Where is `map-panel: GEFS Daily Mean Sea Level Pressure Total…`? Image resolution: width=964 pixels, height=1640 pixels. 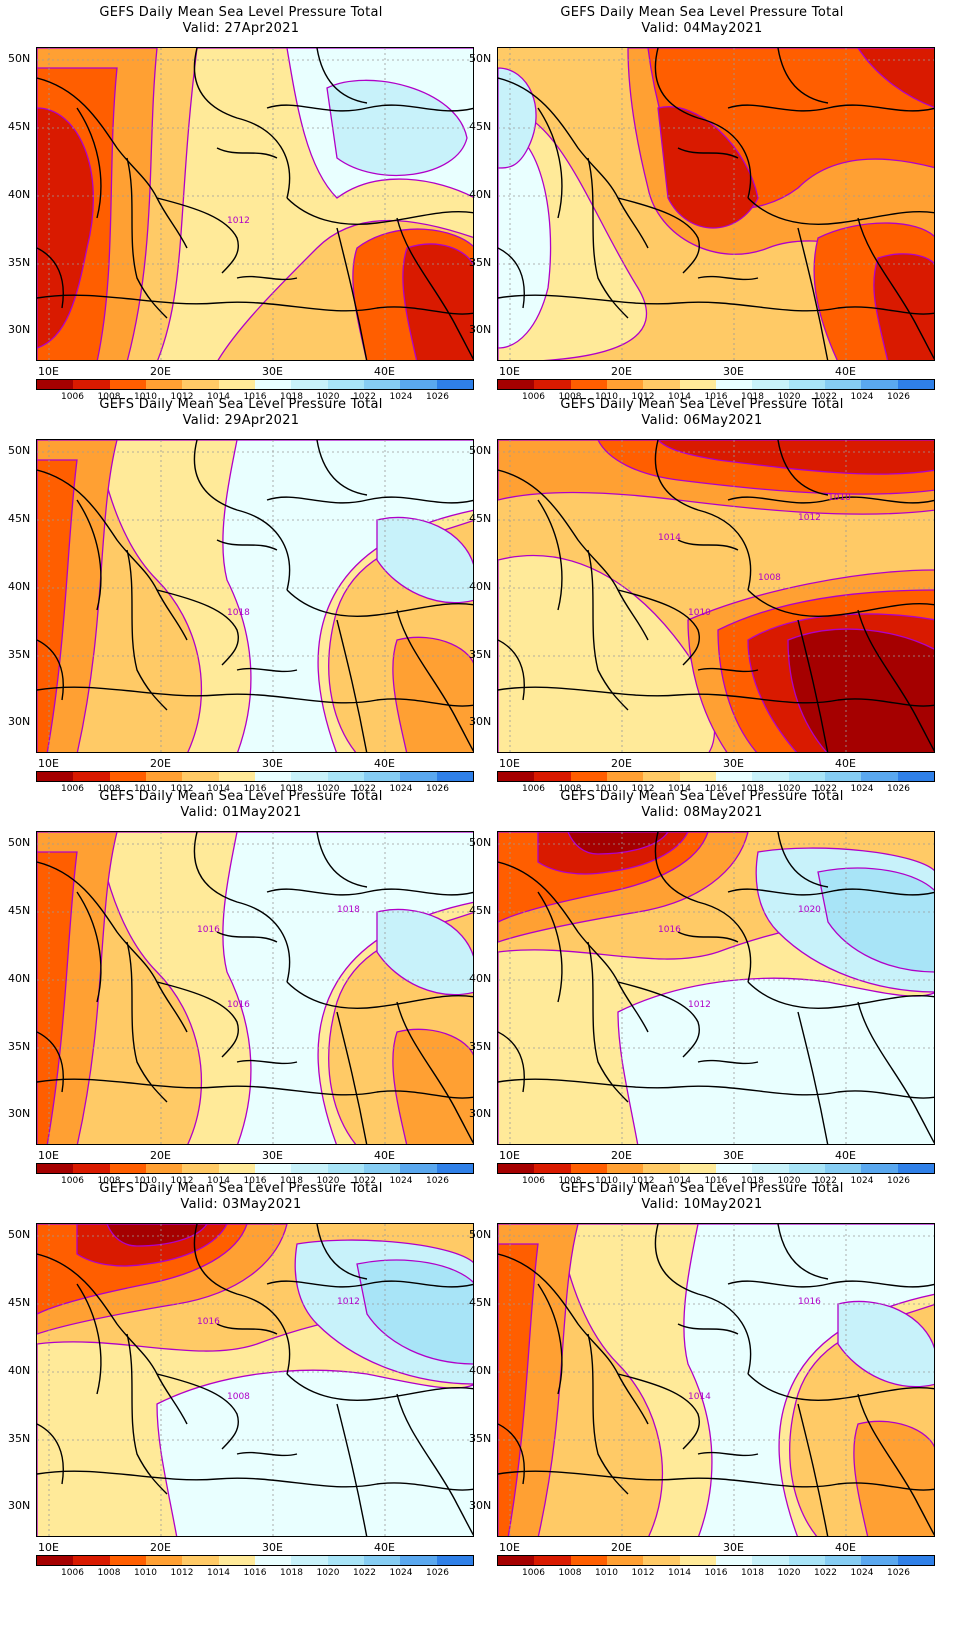 map-panel: GEFS Daily Mean Sea Level Pressure Total… is located at coordinates (702, 597).